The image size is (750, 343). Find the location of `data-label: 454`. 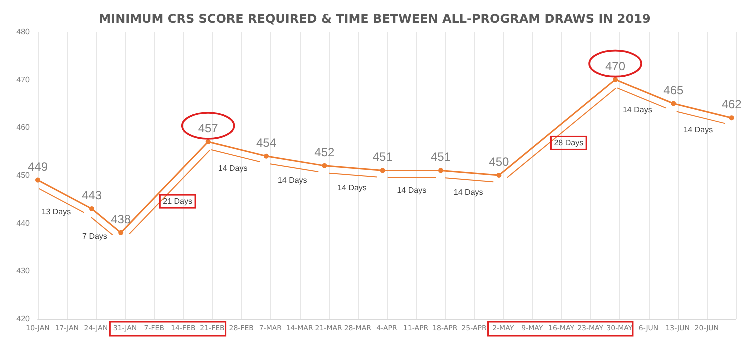

data-label: 454 is located at coordinates (266, 143).